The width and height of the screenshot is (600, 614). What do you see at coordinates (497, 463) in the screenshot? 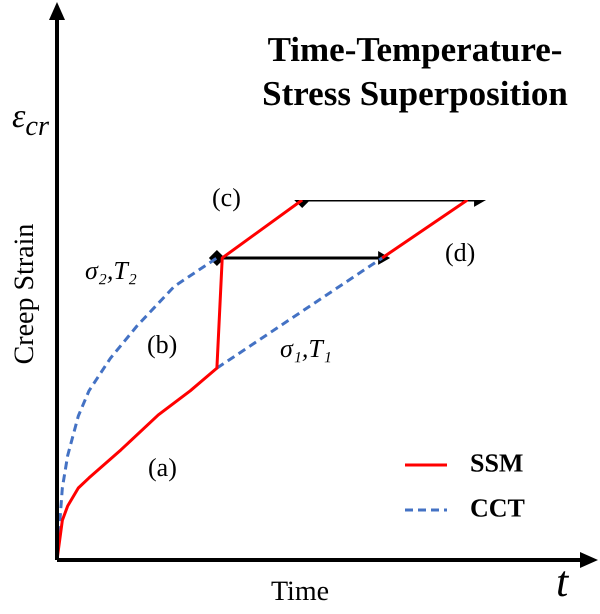
I see `legend-label: SSM` at bounding box center [497, 463].